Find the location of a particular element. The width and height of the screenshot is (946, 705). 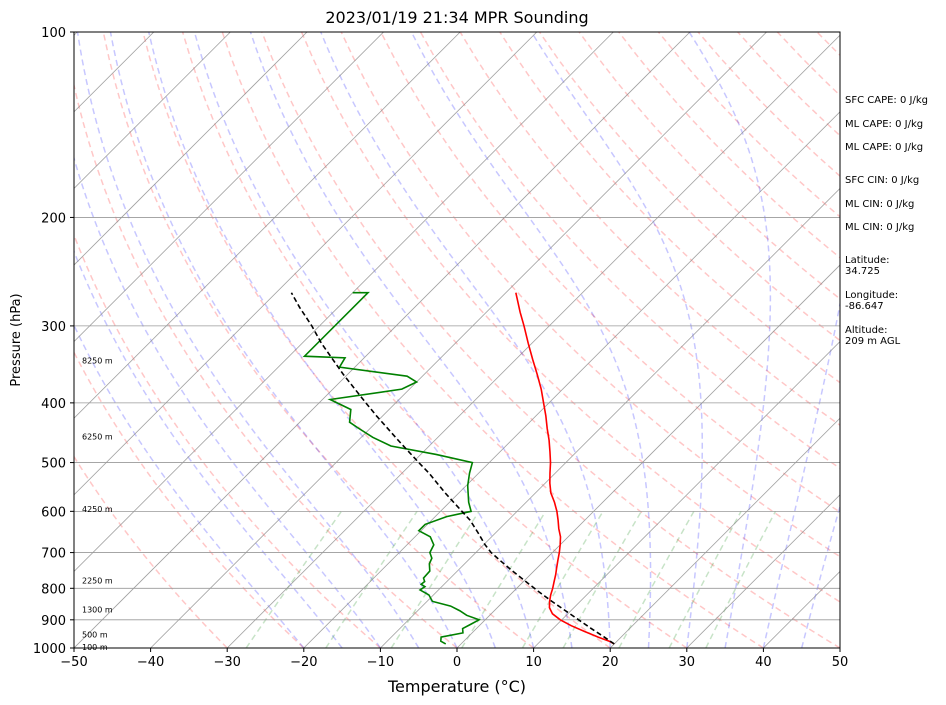

x-tick-label: −20 is located at coordinates (303, 662).